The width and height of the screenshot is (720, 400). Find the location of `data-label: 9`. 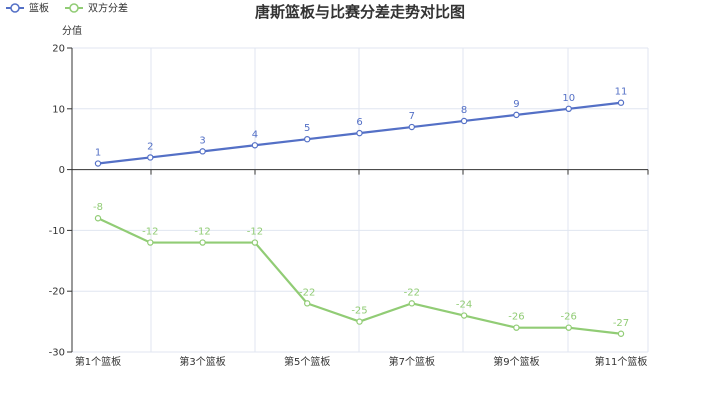

data-label: 9 is located at coordinates (516, 104).